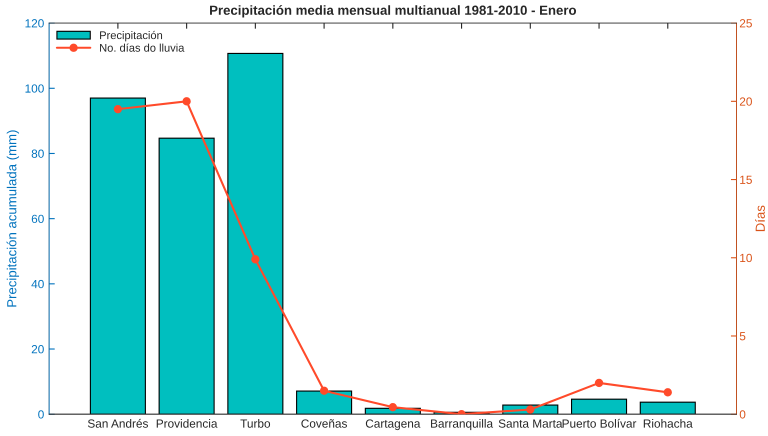 The image size is (768, 436). I want to click on x-tick-label: San Andrés, so click(118, 423).